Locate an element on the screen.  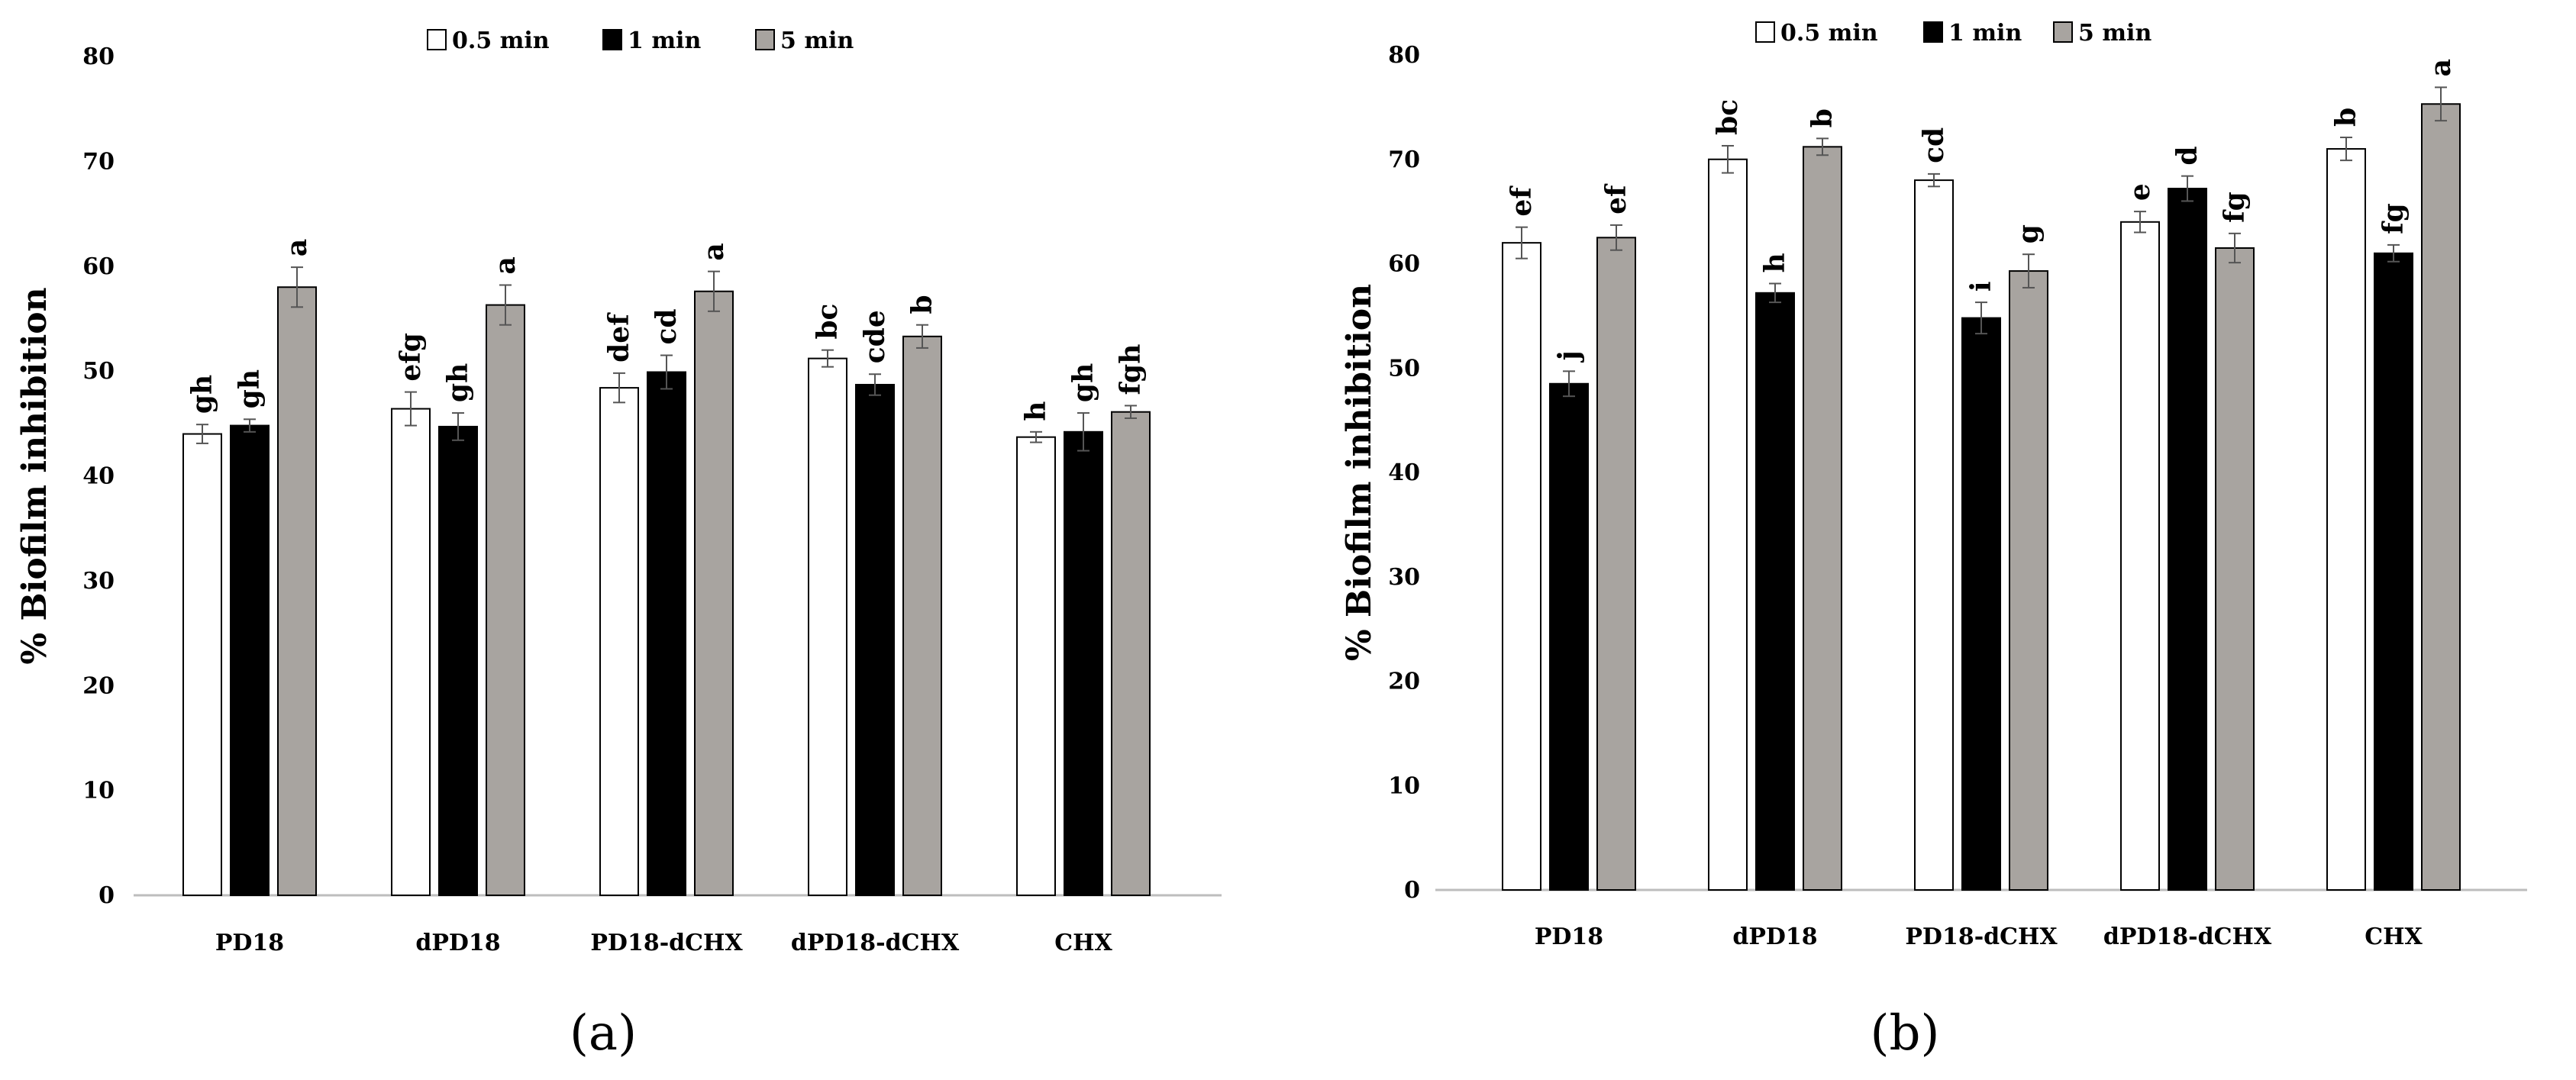
significance-letter: g is located at coordinates (2029, 233).